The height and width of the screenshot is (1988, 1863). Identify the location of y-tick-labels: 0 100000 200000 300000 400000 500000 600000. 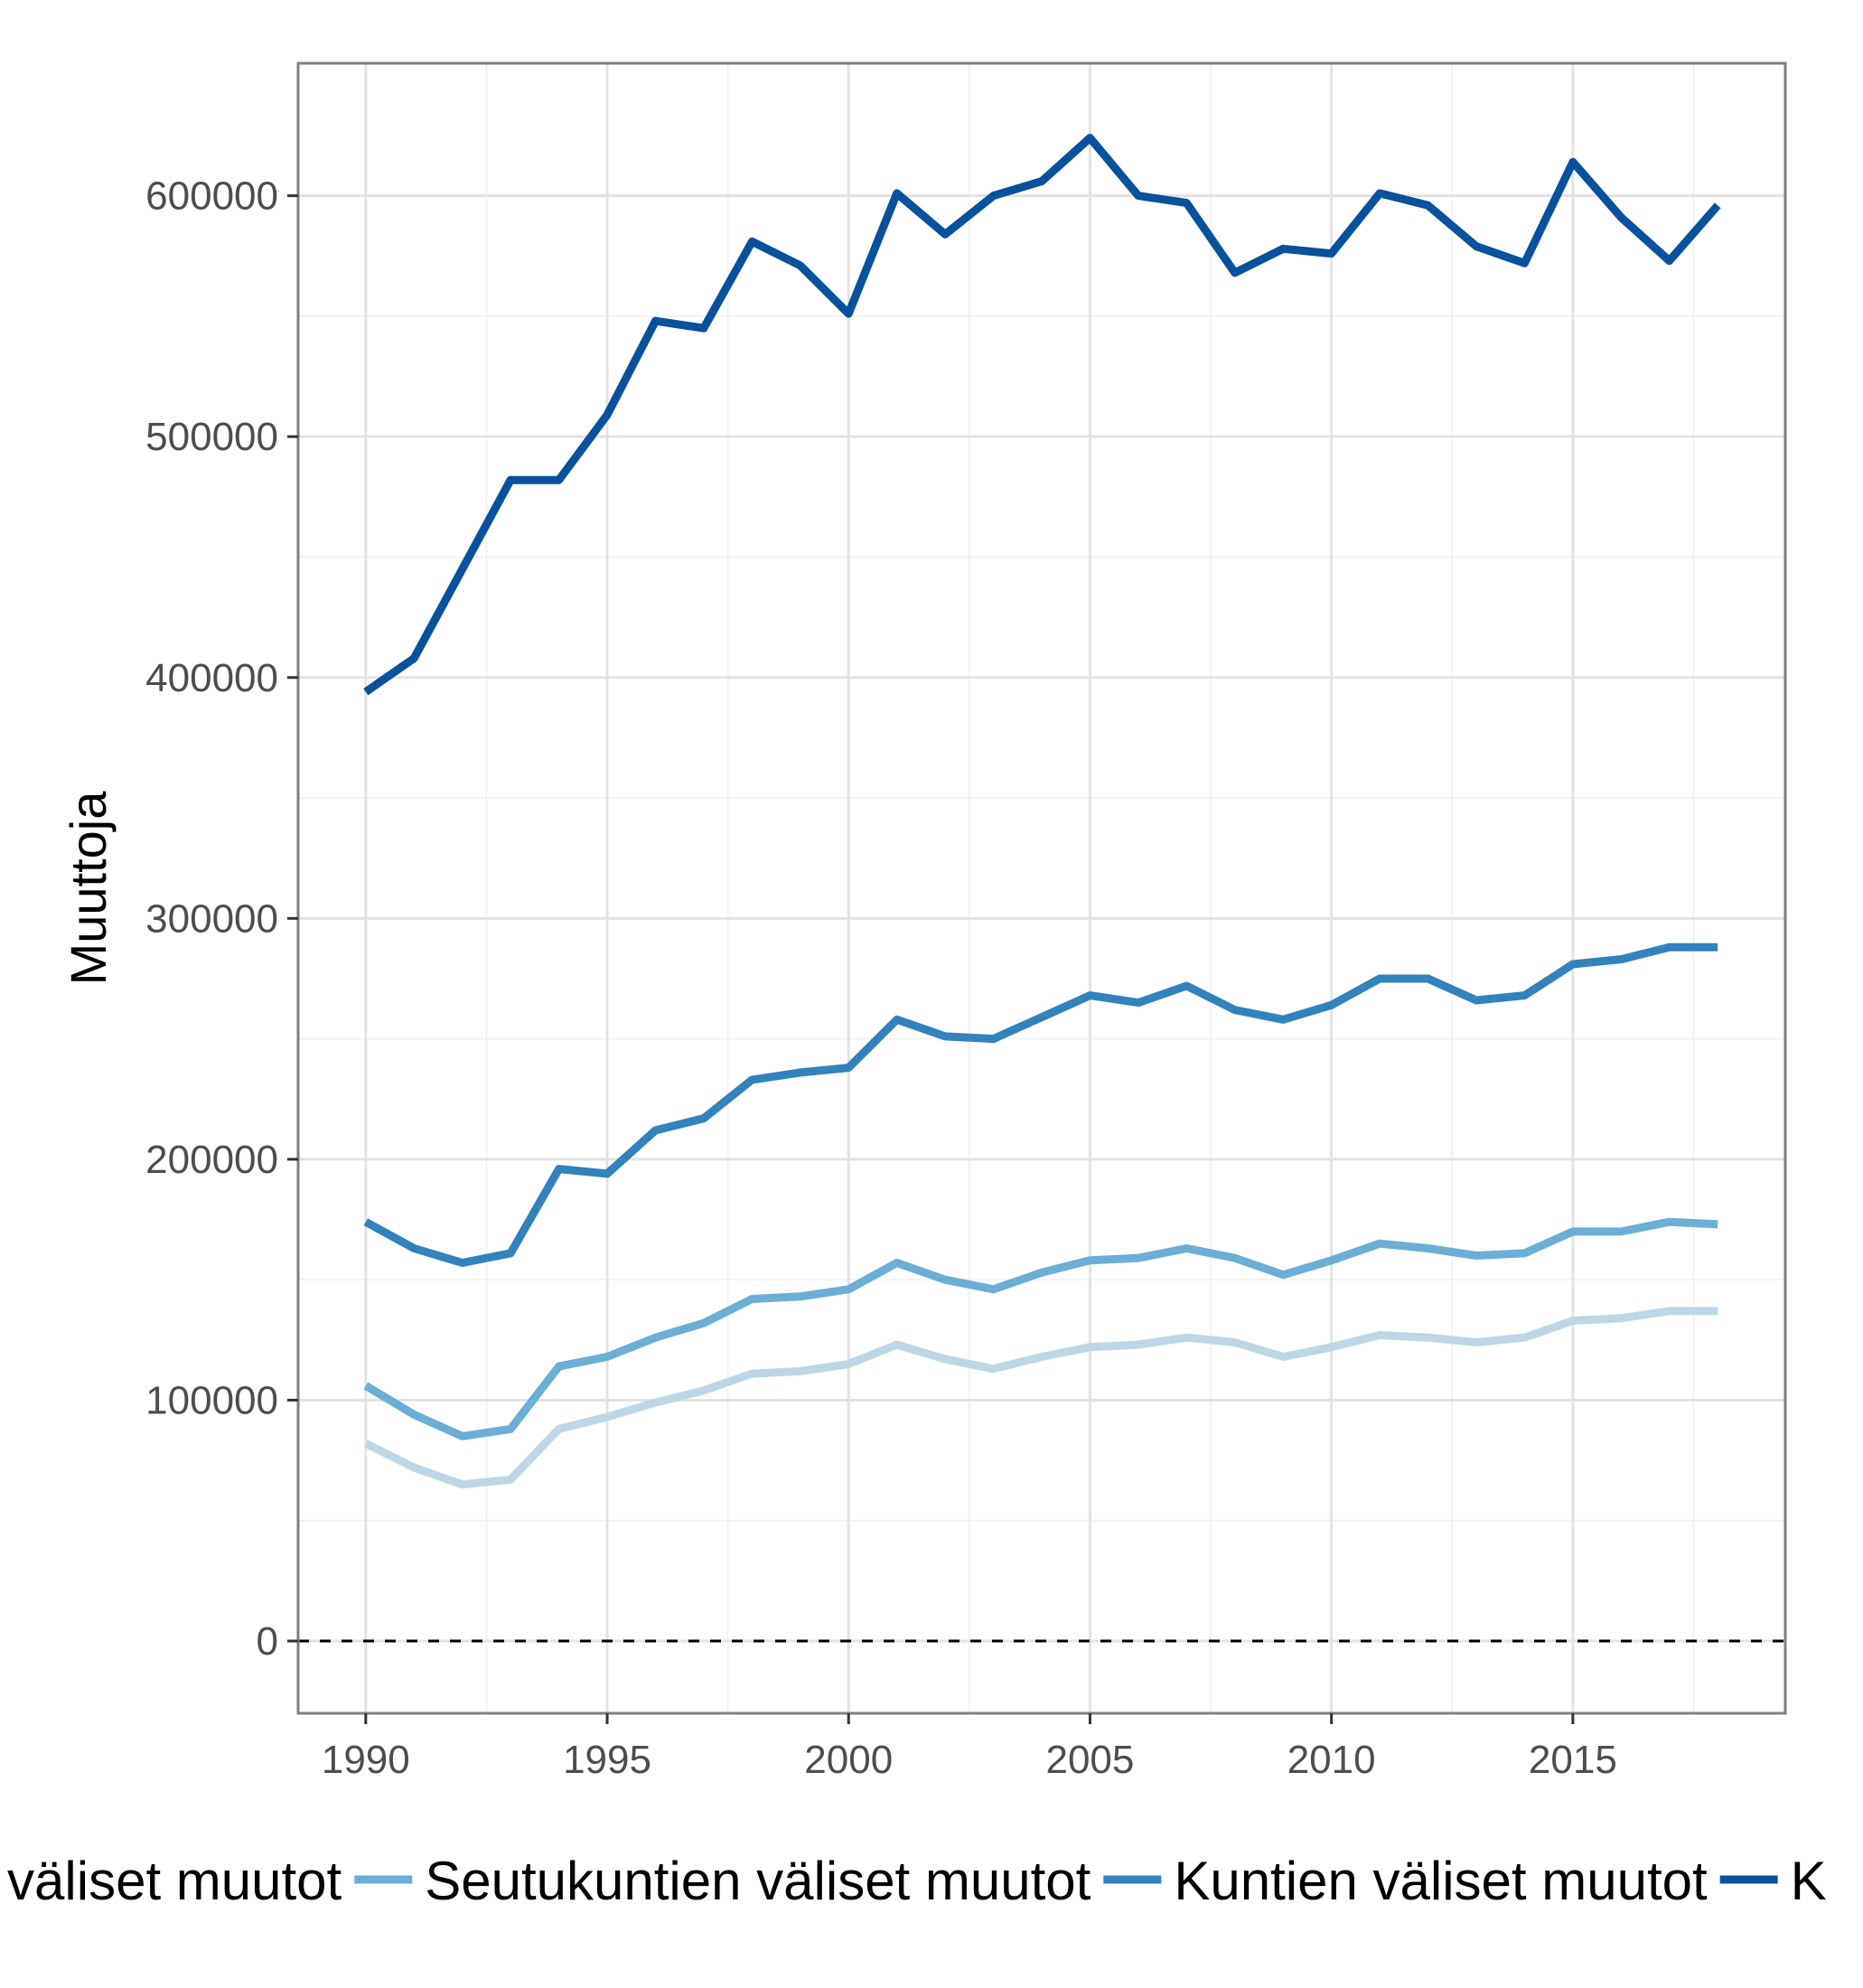
(211, 919).